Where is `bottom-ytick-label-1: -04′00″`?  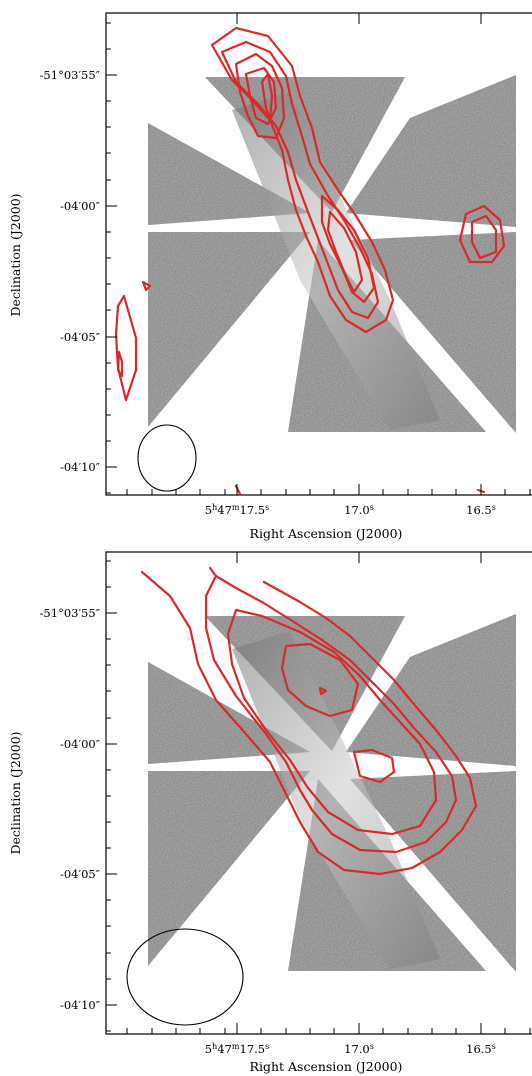
bottom-ytick-label-1: -04′00″ is located at coordinates (80, 744).